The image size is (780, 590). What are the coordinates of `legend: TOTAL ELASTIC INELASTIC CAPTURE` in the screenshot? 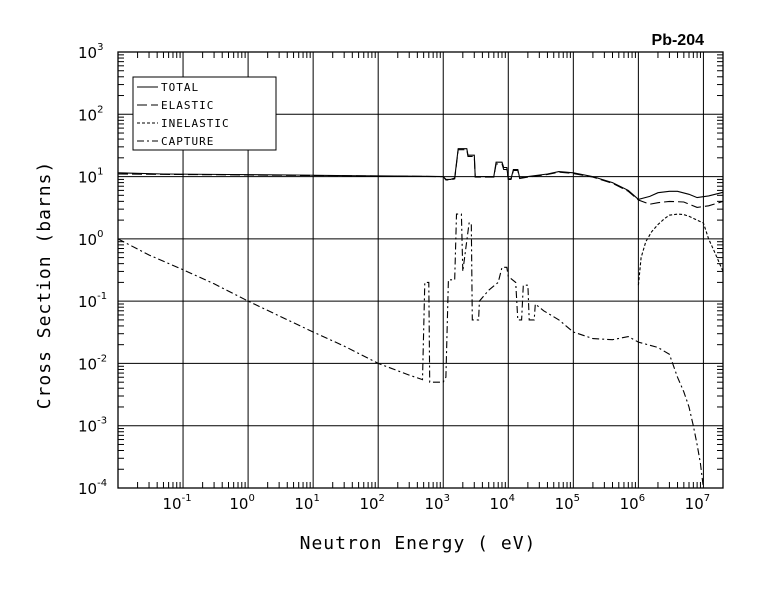 It's located at (204, 113).